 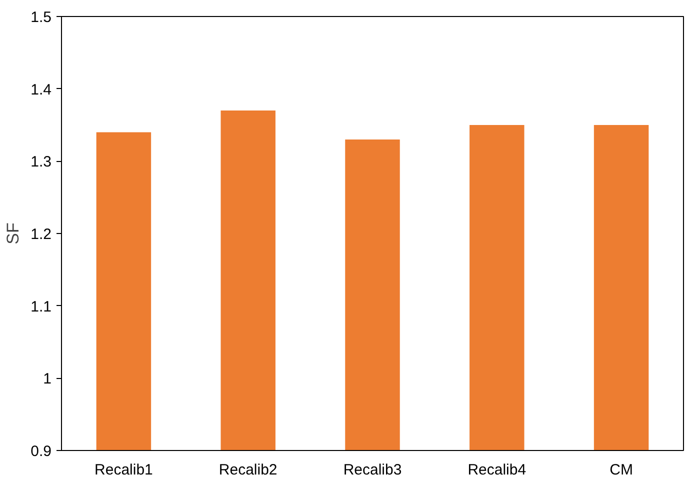 I want to click on y-tick-label: 1.1, so click(x=41, y=307).